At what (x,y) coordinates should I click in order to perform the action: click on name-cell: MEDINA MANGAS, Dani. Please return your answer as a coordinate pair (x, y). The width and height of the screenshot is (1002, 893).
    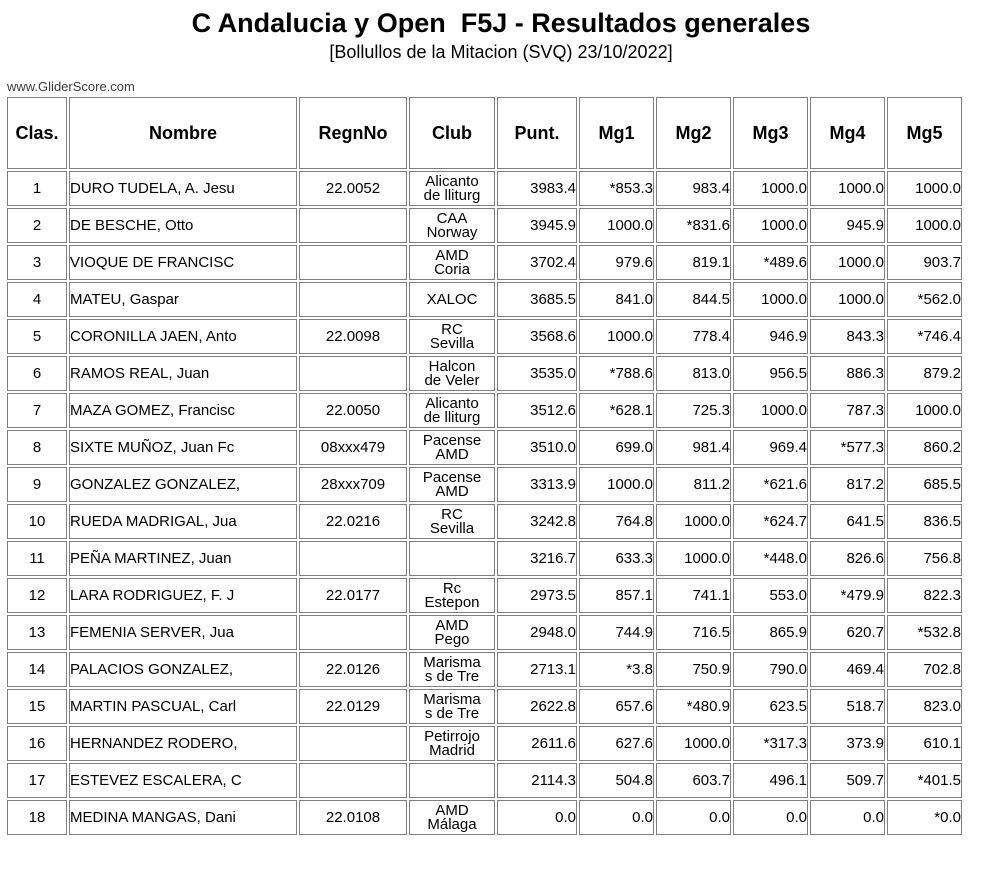
    Looking at the image, I should click on (183, 817).